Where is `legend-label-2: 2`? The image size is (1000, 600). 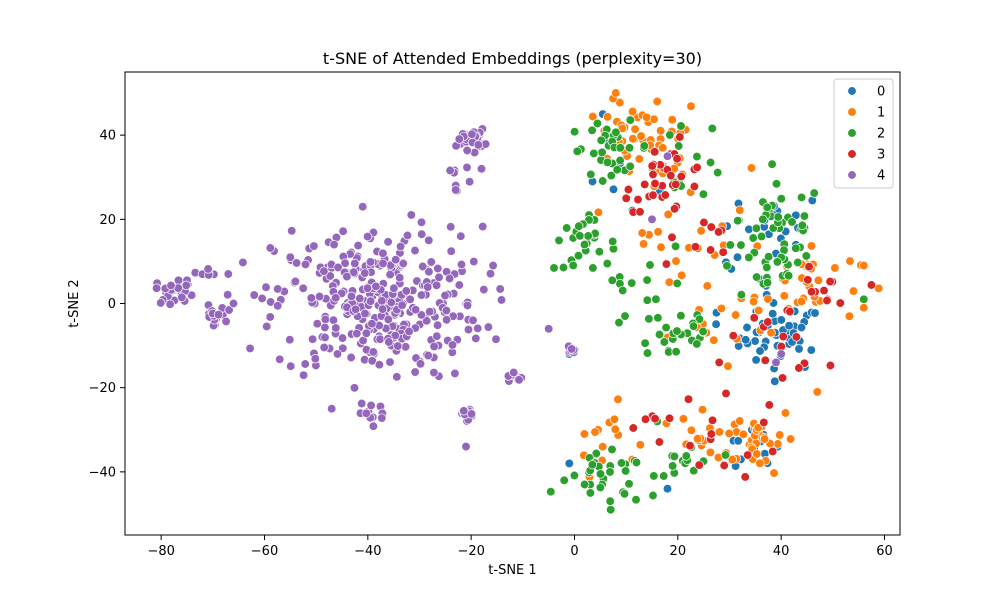 legend-label-2: 2 is located at coordinates (881, 134).